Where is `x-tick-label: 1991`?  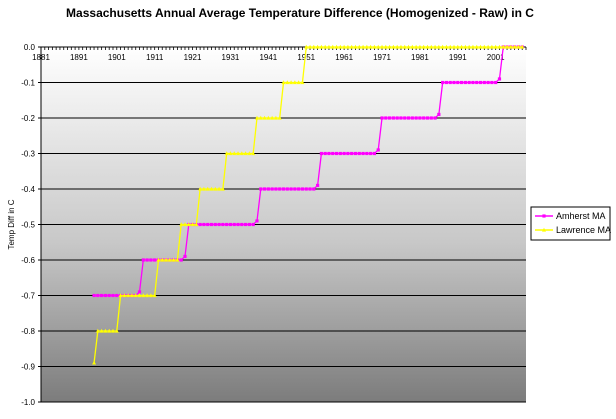 x-tick-label: 1991 is located at coordinates (458, 57).